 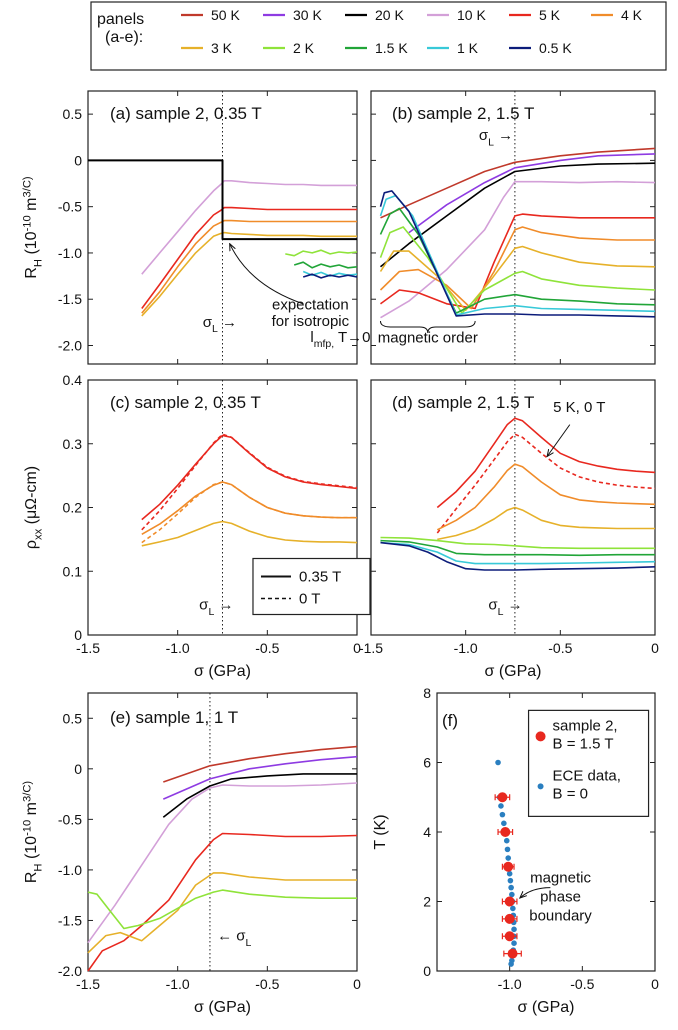 I want to click on y-tick-label: -2.0, so click(x=70, y=971).